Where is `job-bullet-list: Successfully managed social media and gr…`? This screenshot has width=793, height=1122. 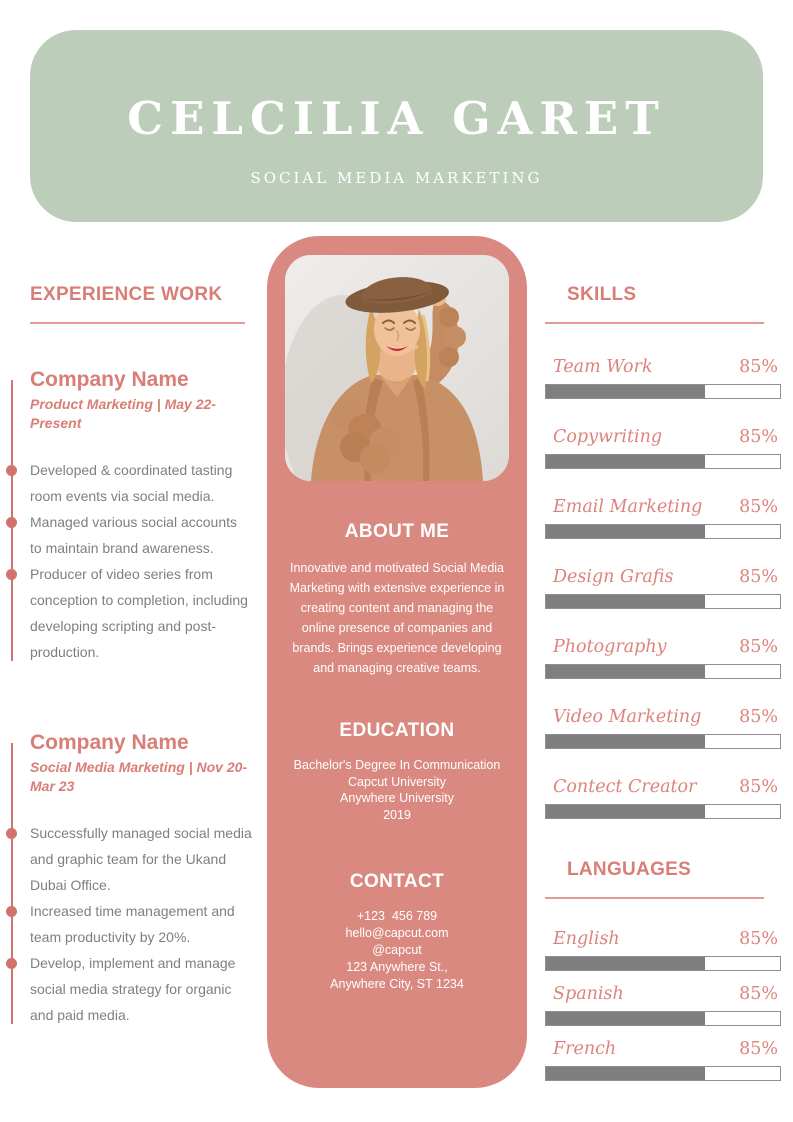
job-bullet-list: Successfully managed social media and gr… is located at coordinates (129, 924).